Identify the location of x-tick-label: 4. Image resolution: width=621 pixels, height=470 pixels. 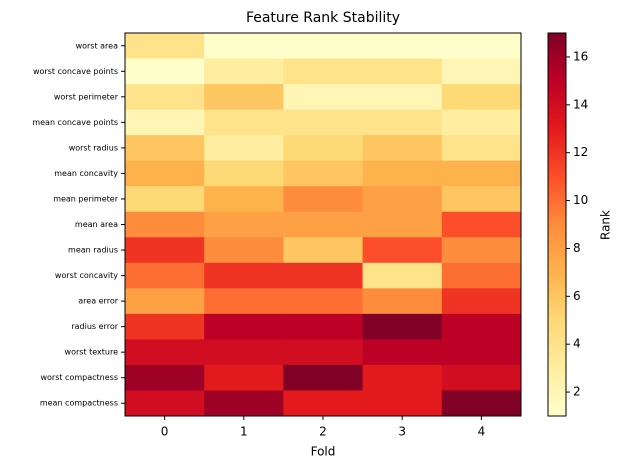
(482, 432).